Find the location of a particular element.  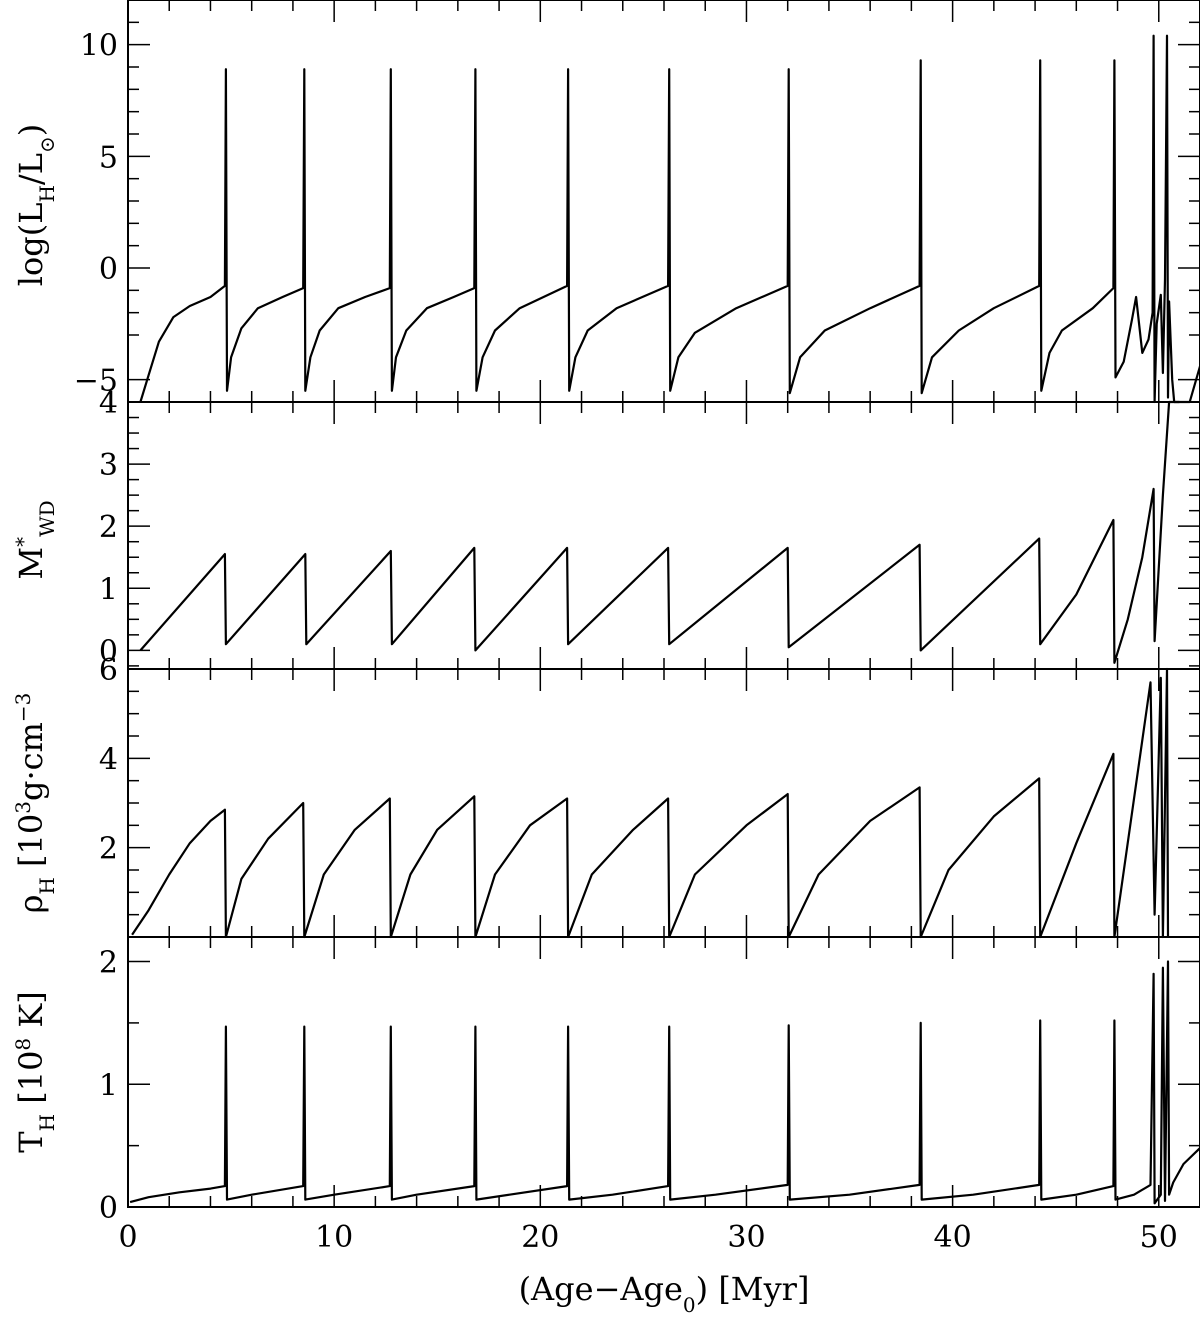

x-axis-label: (Age−Age0) [Myr] is located at coordinates (664, 1293).